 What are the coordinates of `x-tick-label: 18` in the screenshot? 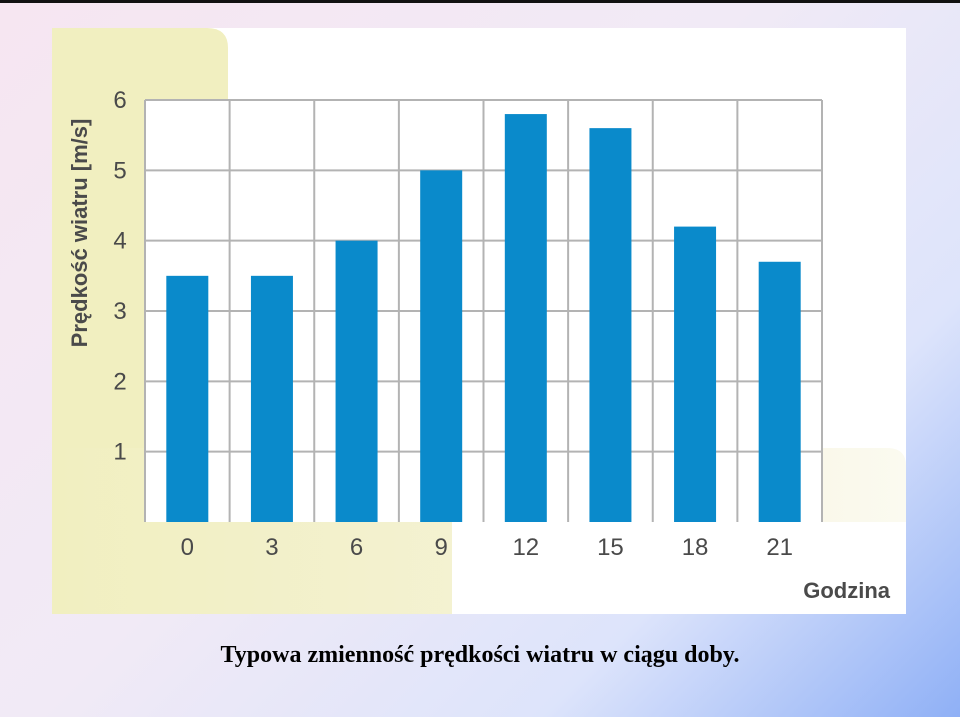 It's located at (695, 547).